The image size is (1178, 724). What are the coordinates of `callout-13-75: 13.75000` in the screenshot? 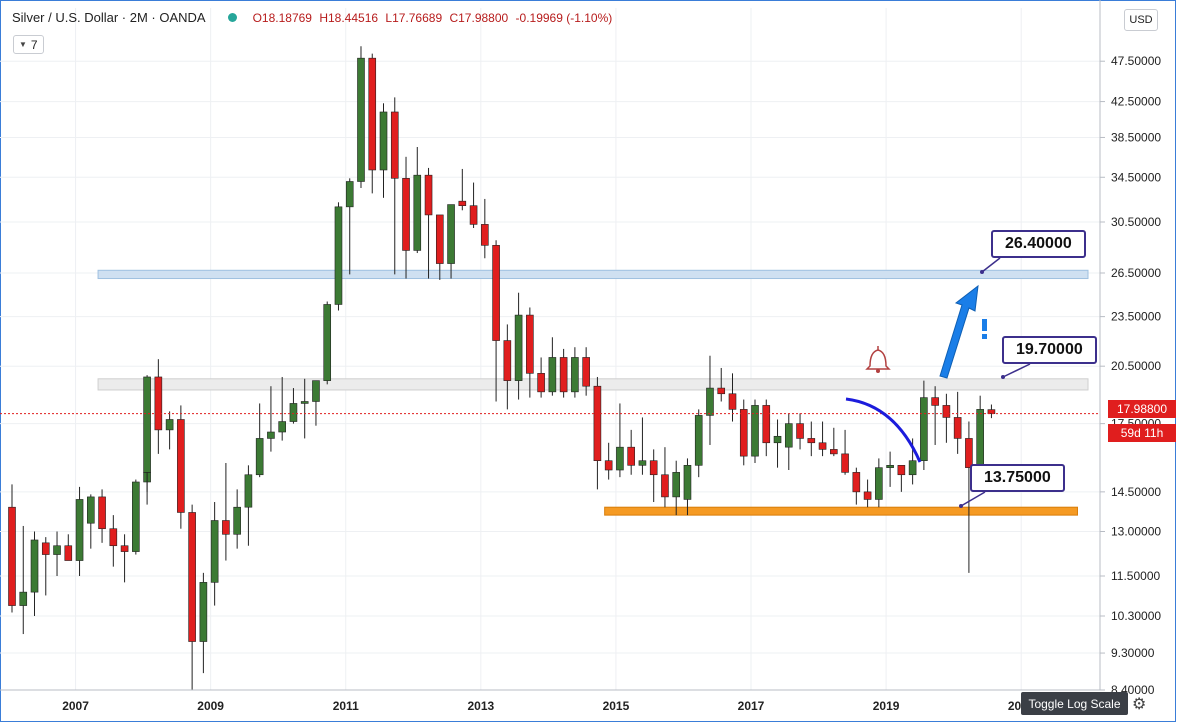 It's located at (1017, 478).